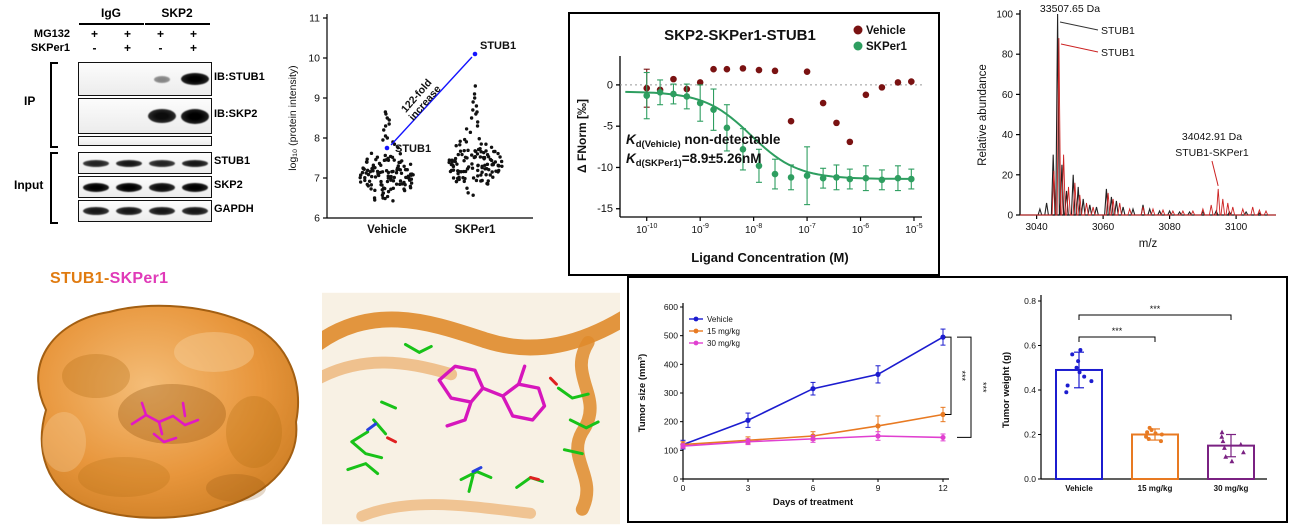  Describe the element at coordinates (145, 141) in the screenshot. I see `blot-box-spacer` at that location.